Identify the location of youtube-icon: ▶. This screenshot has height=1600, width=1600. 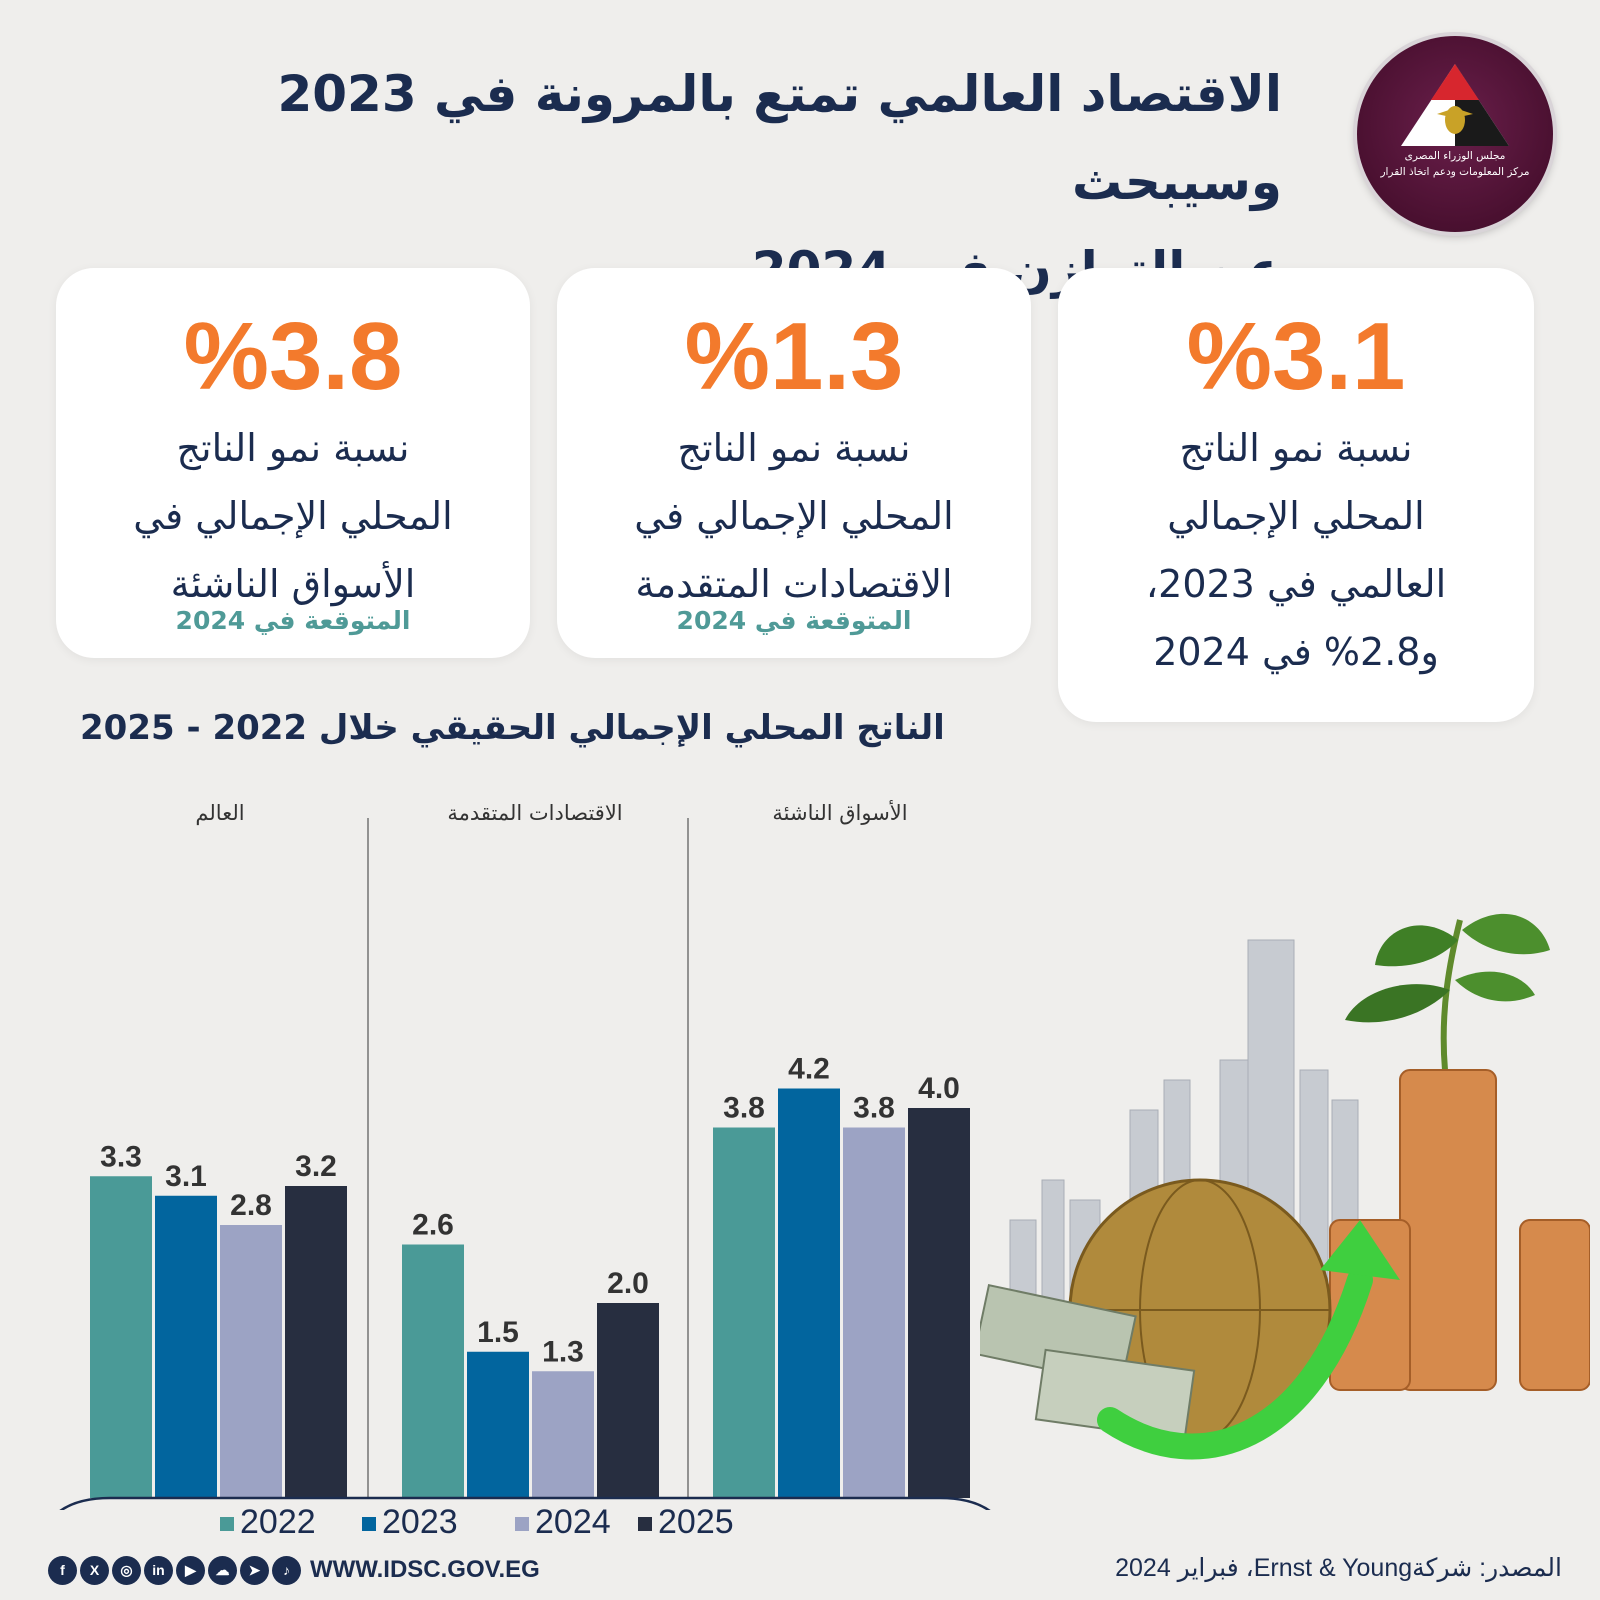
(190, 1570).